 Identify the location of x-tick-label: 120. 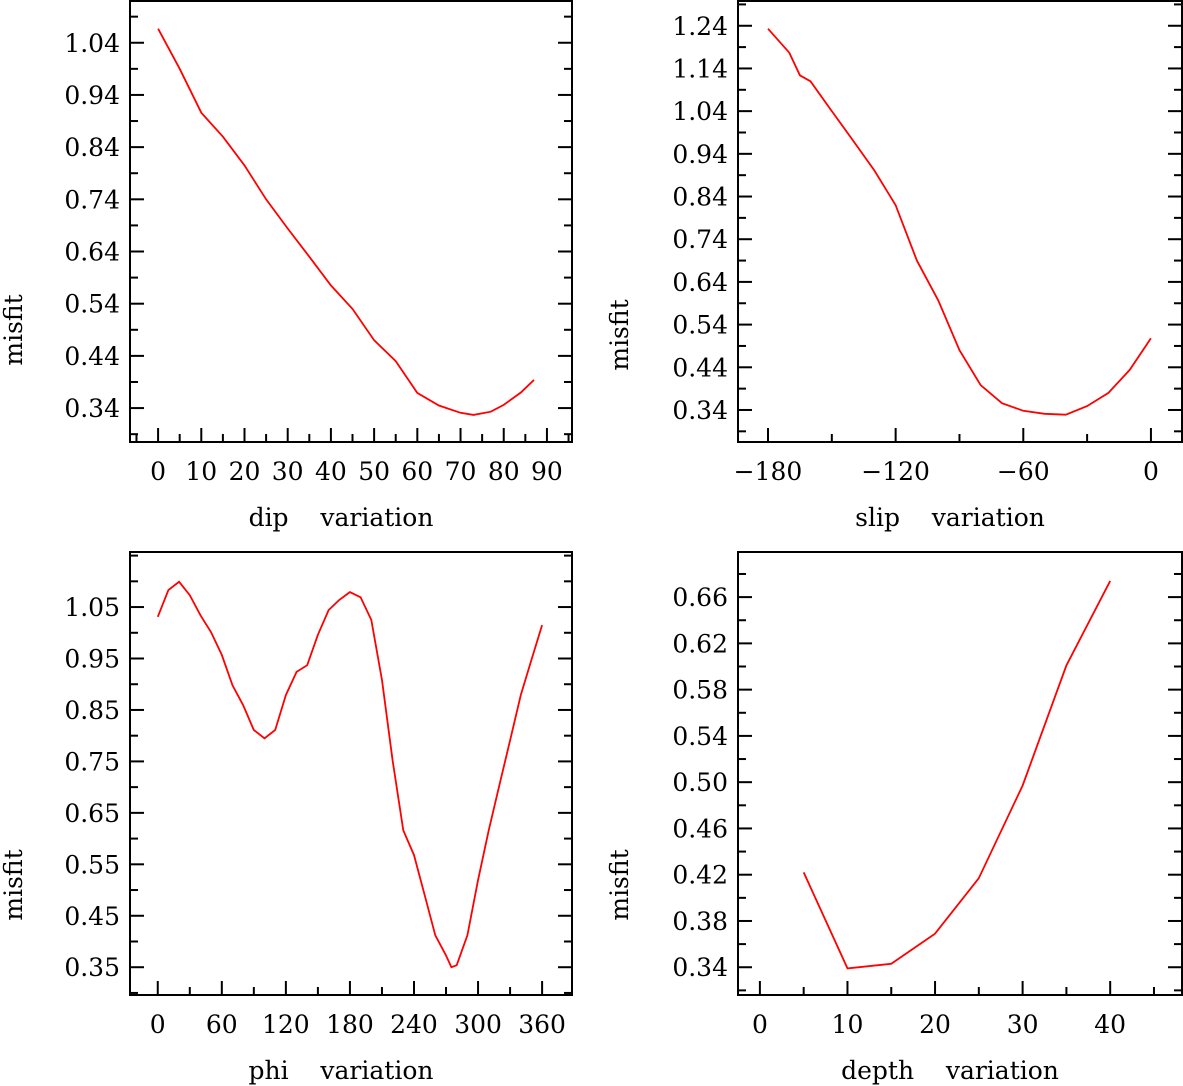
(286, 1024).